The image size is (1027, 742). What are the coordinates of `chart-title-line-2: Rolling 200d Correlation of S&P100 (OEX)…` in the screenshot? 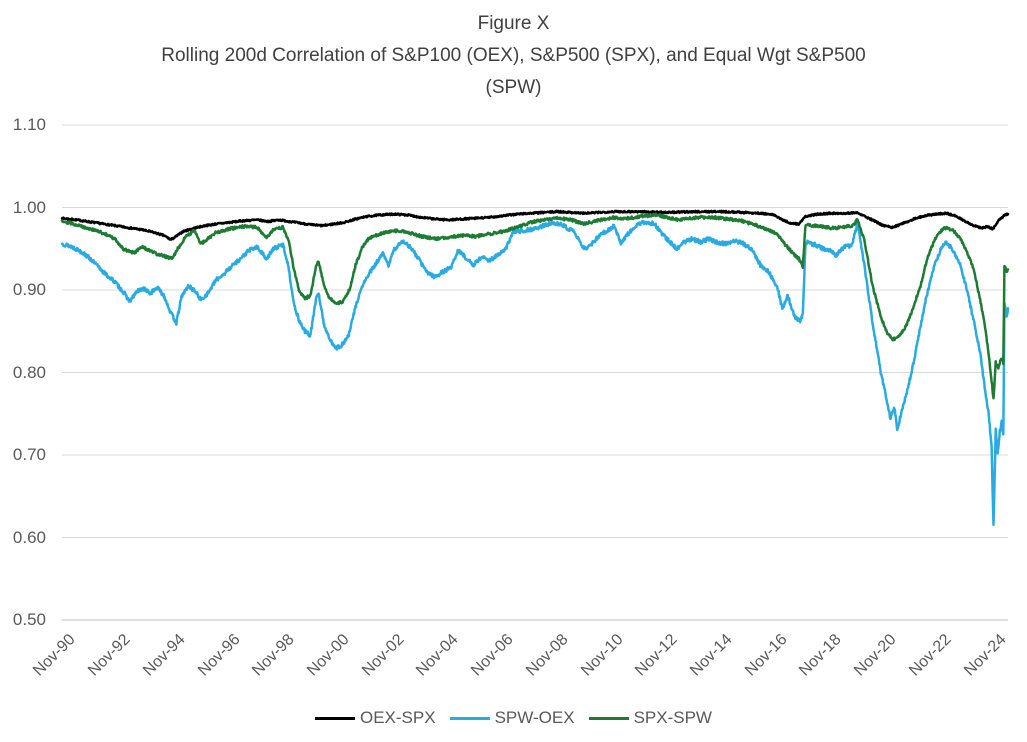 It's located at (513, 55).